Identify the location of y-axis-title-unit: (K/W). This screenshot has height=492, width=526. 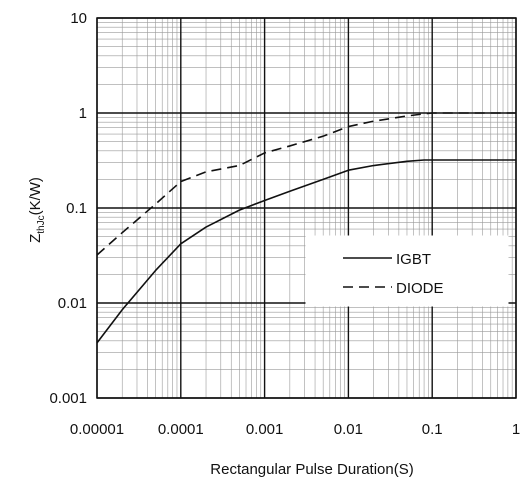
(35, 196).